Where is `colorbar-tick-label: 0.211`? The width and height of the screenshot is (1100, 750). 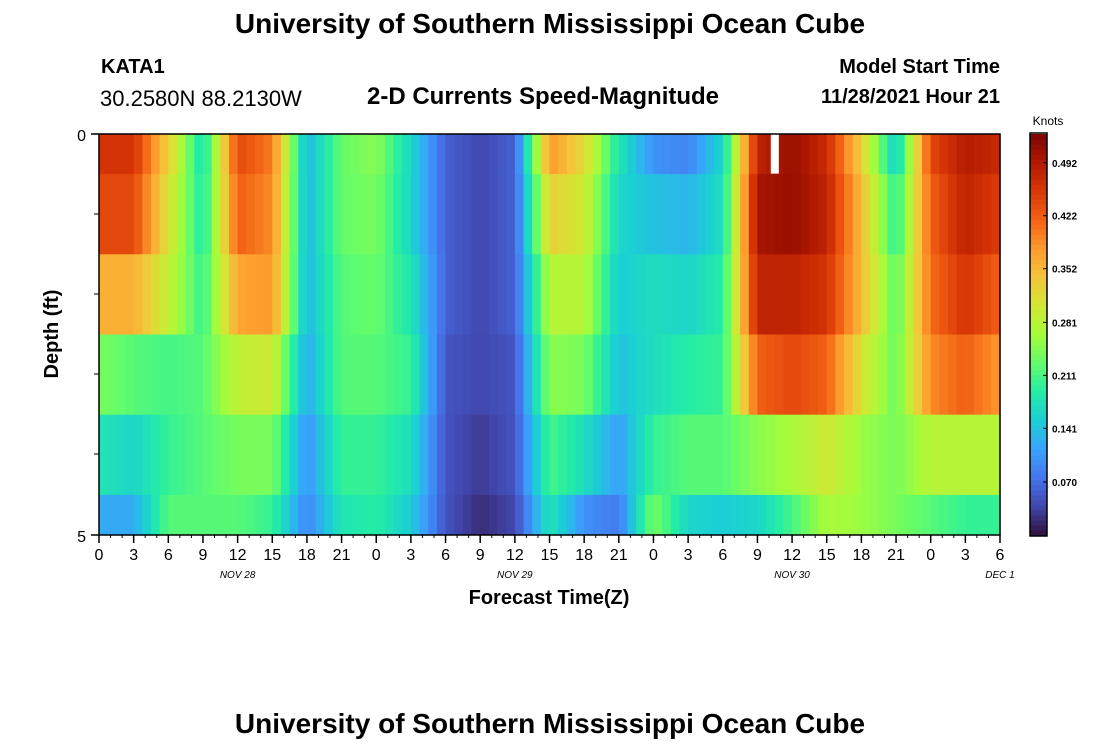
colorbar-tick-label: 0.211 is located at coordinates (1064, 376).